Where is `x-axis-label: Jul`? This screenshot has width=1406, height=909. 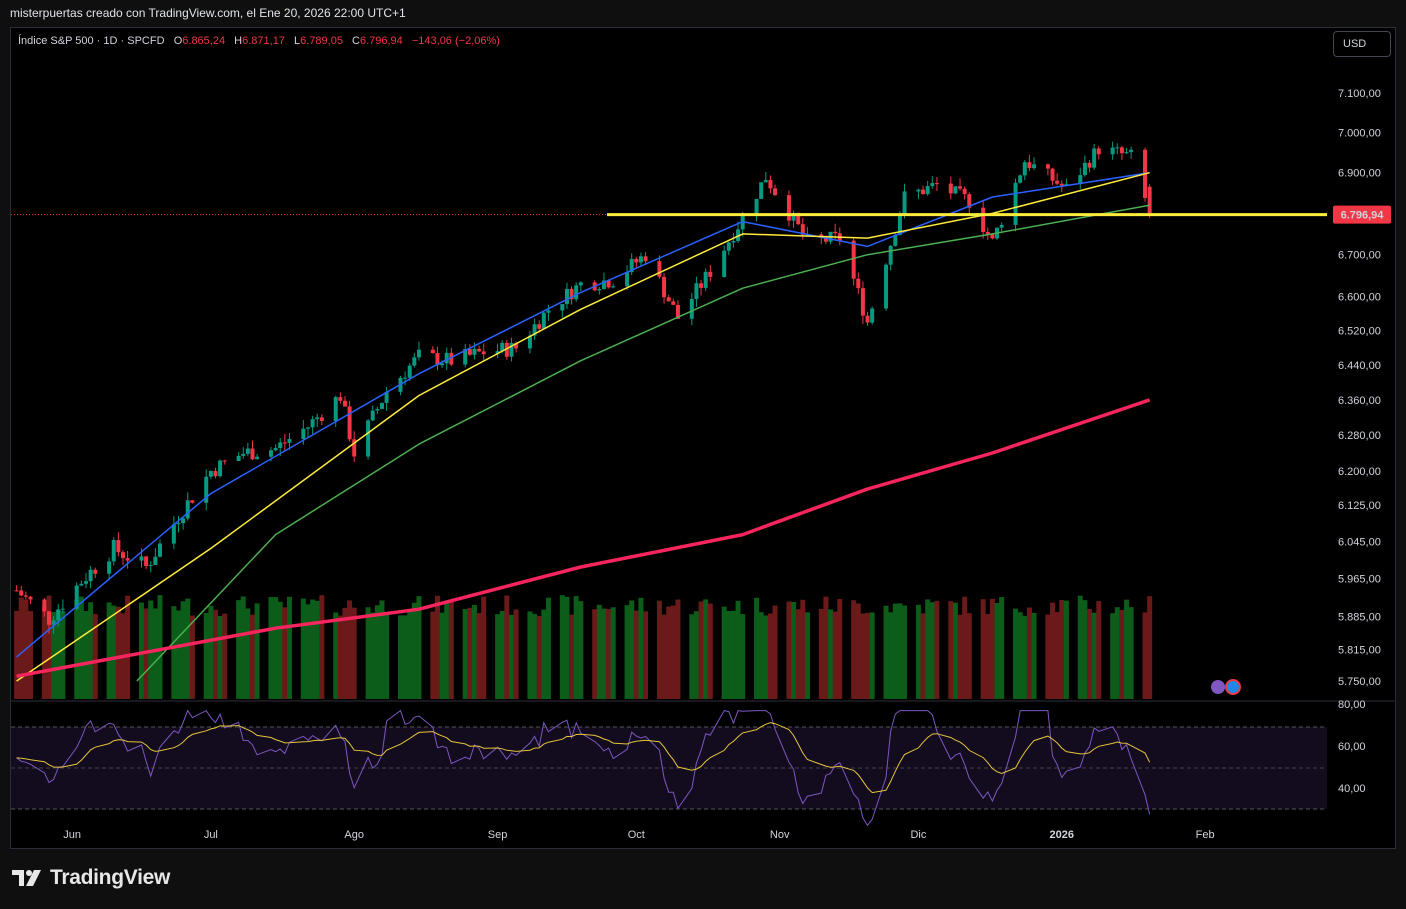 x-axis-label: Jul is located at coordinates (211, 835).